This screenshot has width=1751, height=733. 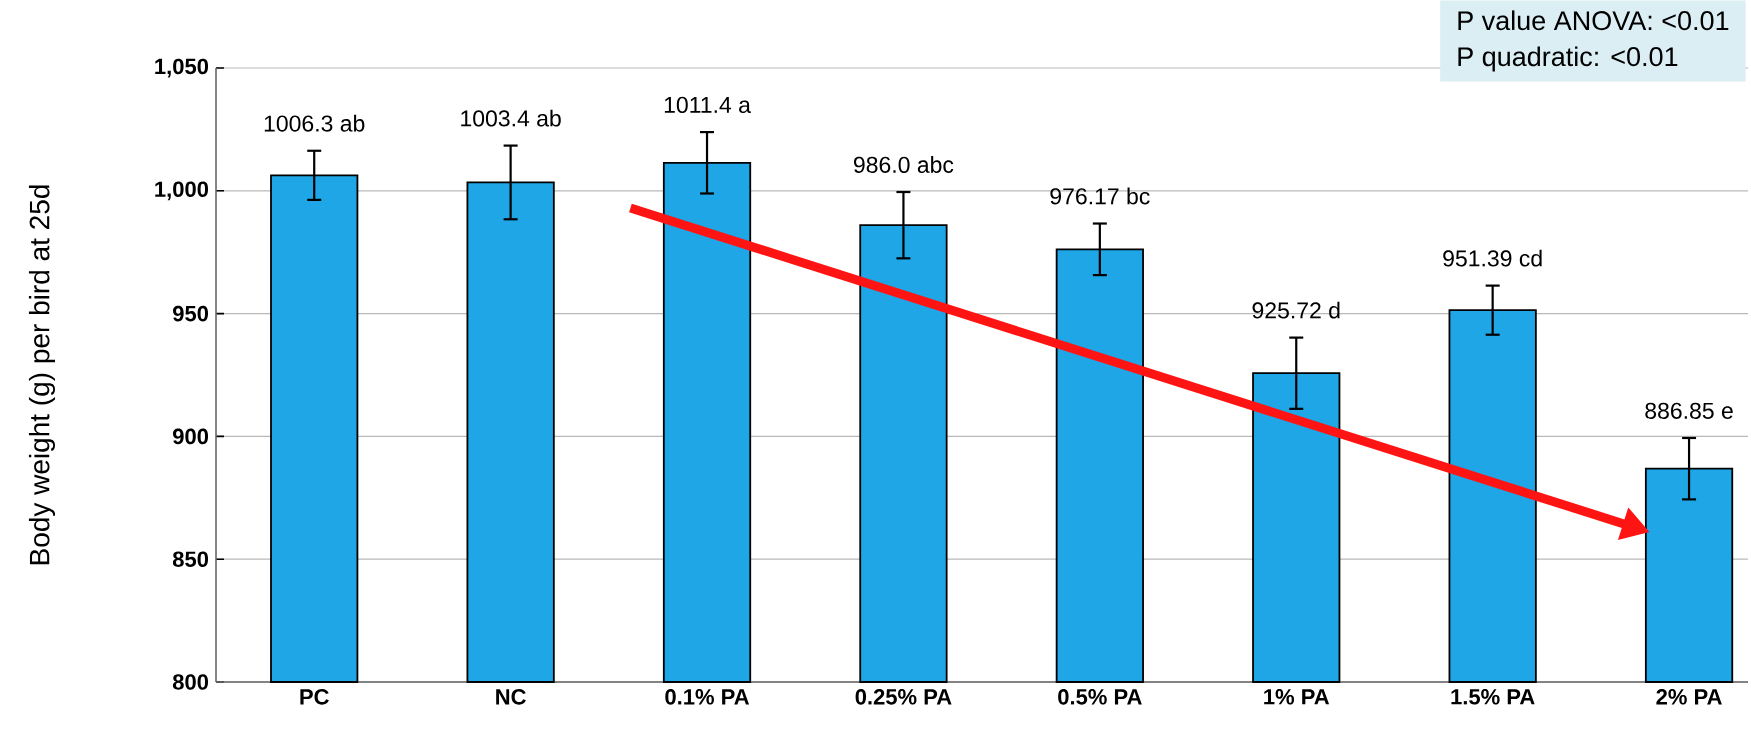 What do you see at coordinates (190, 436) in the screenshot?
I see `y-tick-label: 900` at bounding box center [190, 436].